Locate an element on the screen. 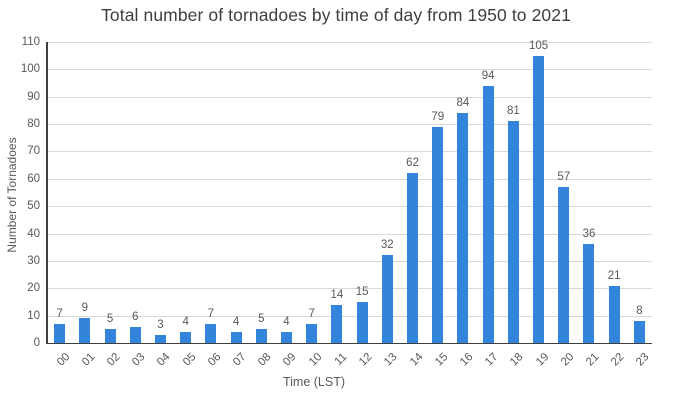 The image size is (700, 400). value-label-09: 4 is located at coordinates (286, 322).